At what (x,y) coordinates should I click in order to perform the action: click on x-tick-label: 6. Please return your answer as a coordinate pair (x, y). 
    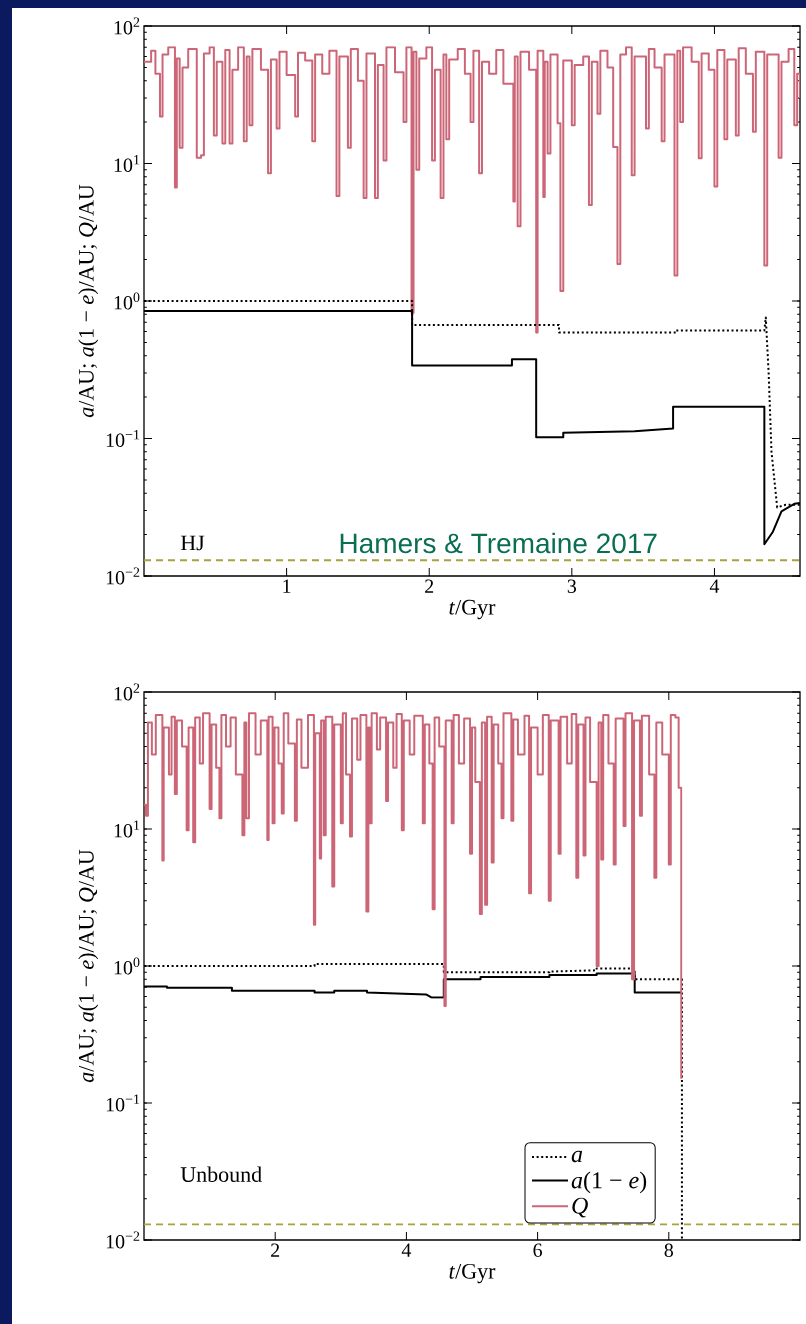
    Looking at the image, I should click on (538, 1250).